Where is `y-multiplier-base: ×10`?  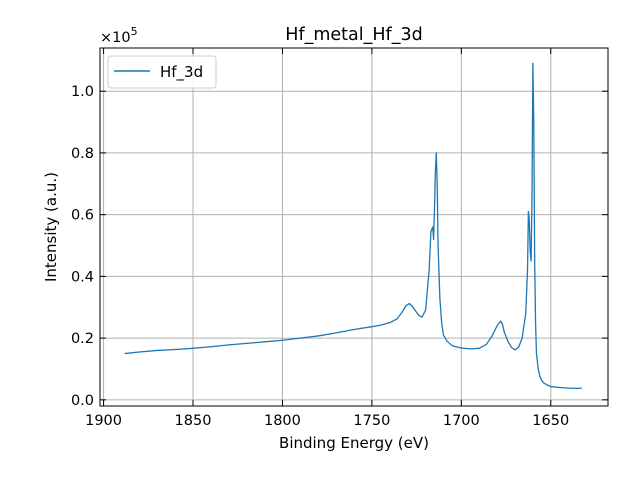 y-multiplier-base: ×10 is located at coordinates (115, 38).